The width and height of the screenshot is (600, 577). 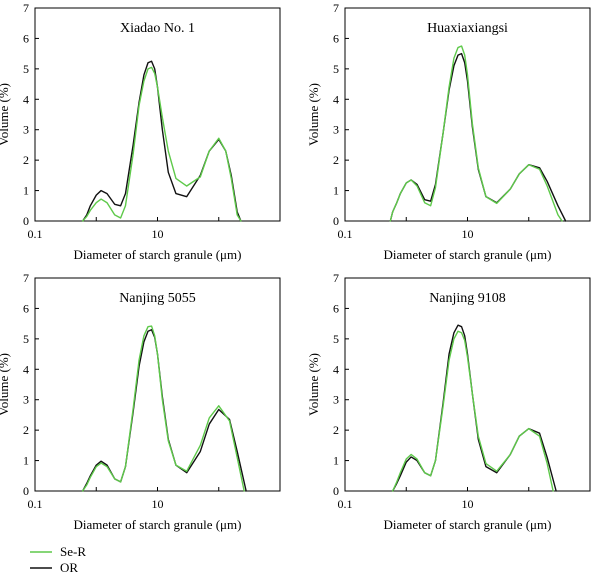 I want to click on legend: Se-R OR, so click(x=58, y=559).